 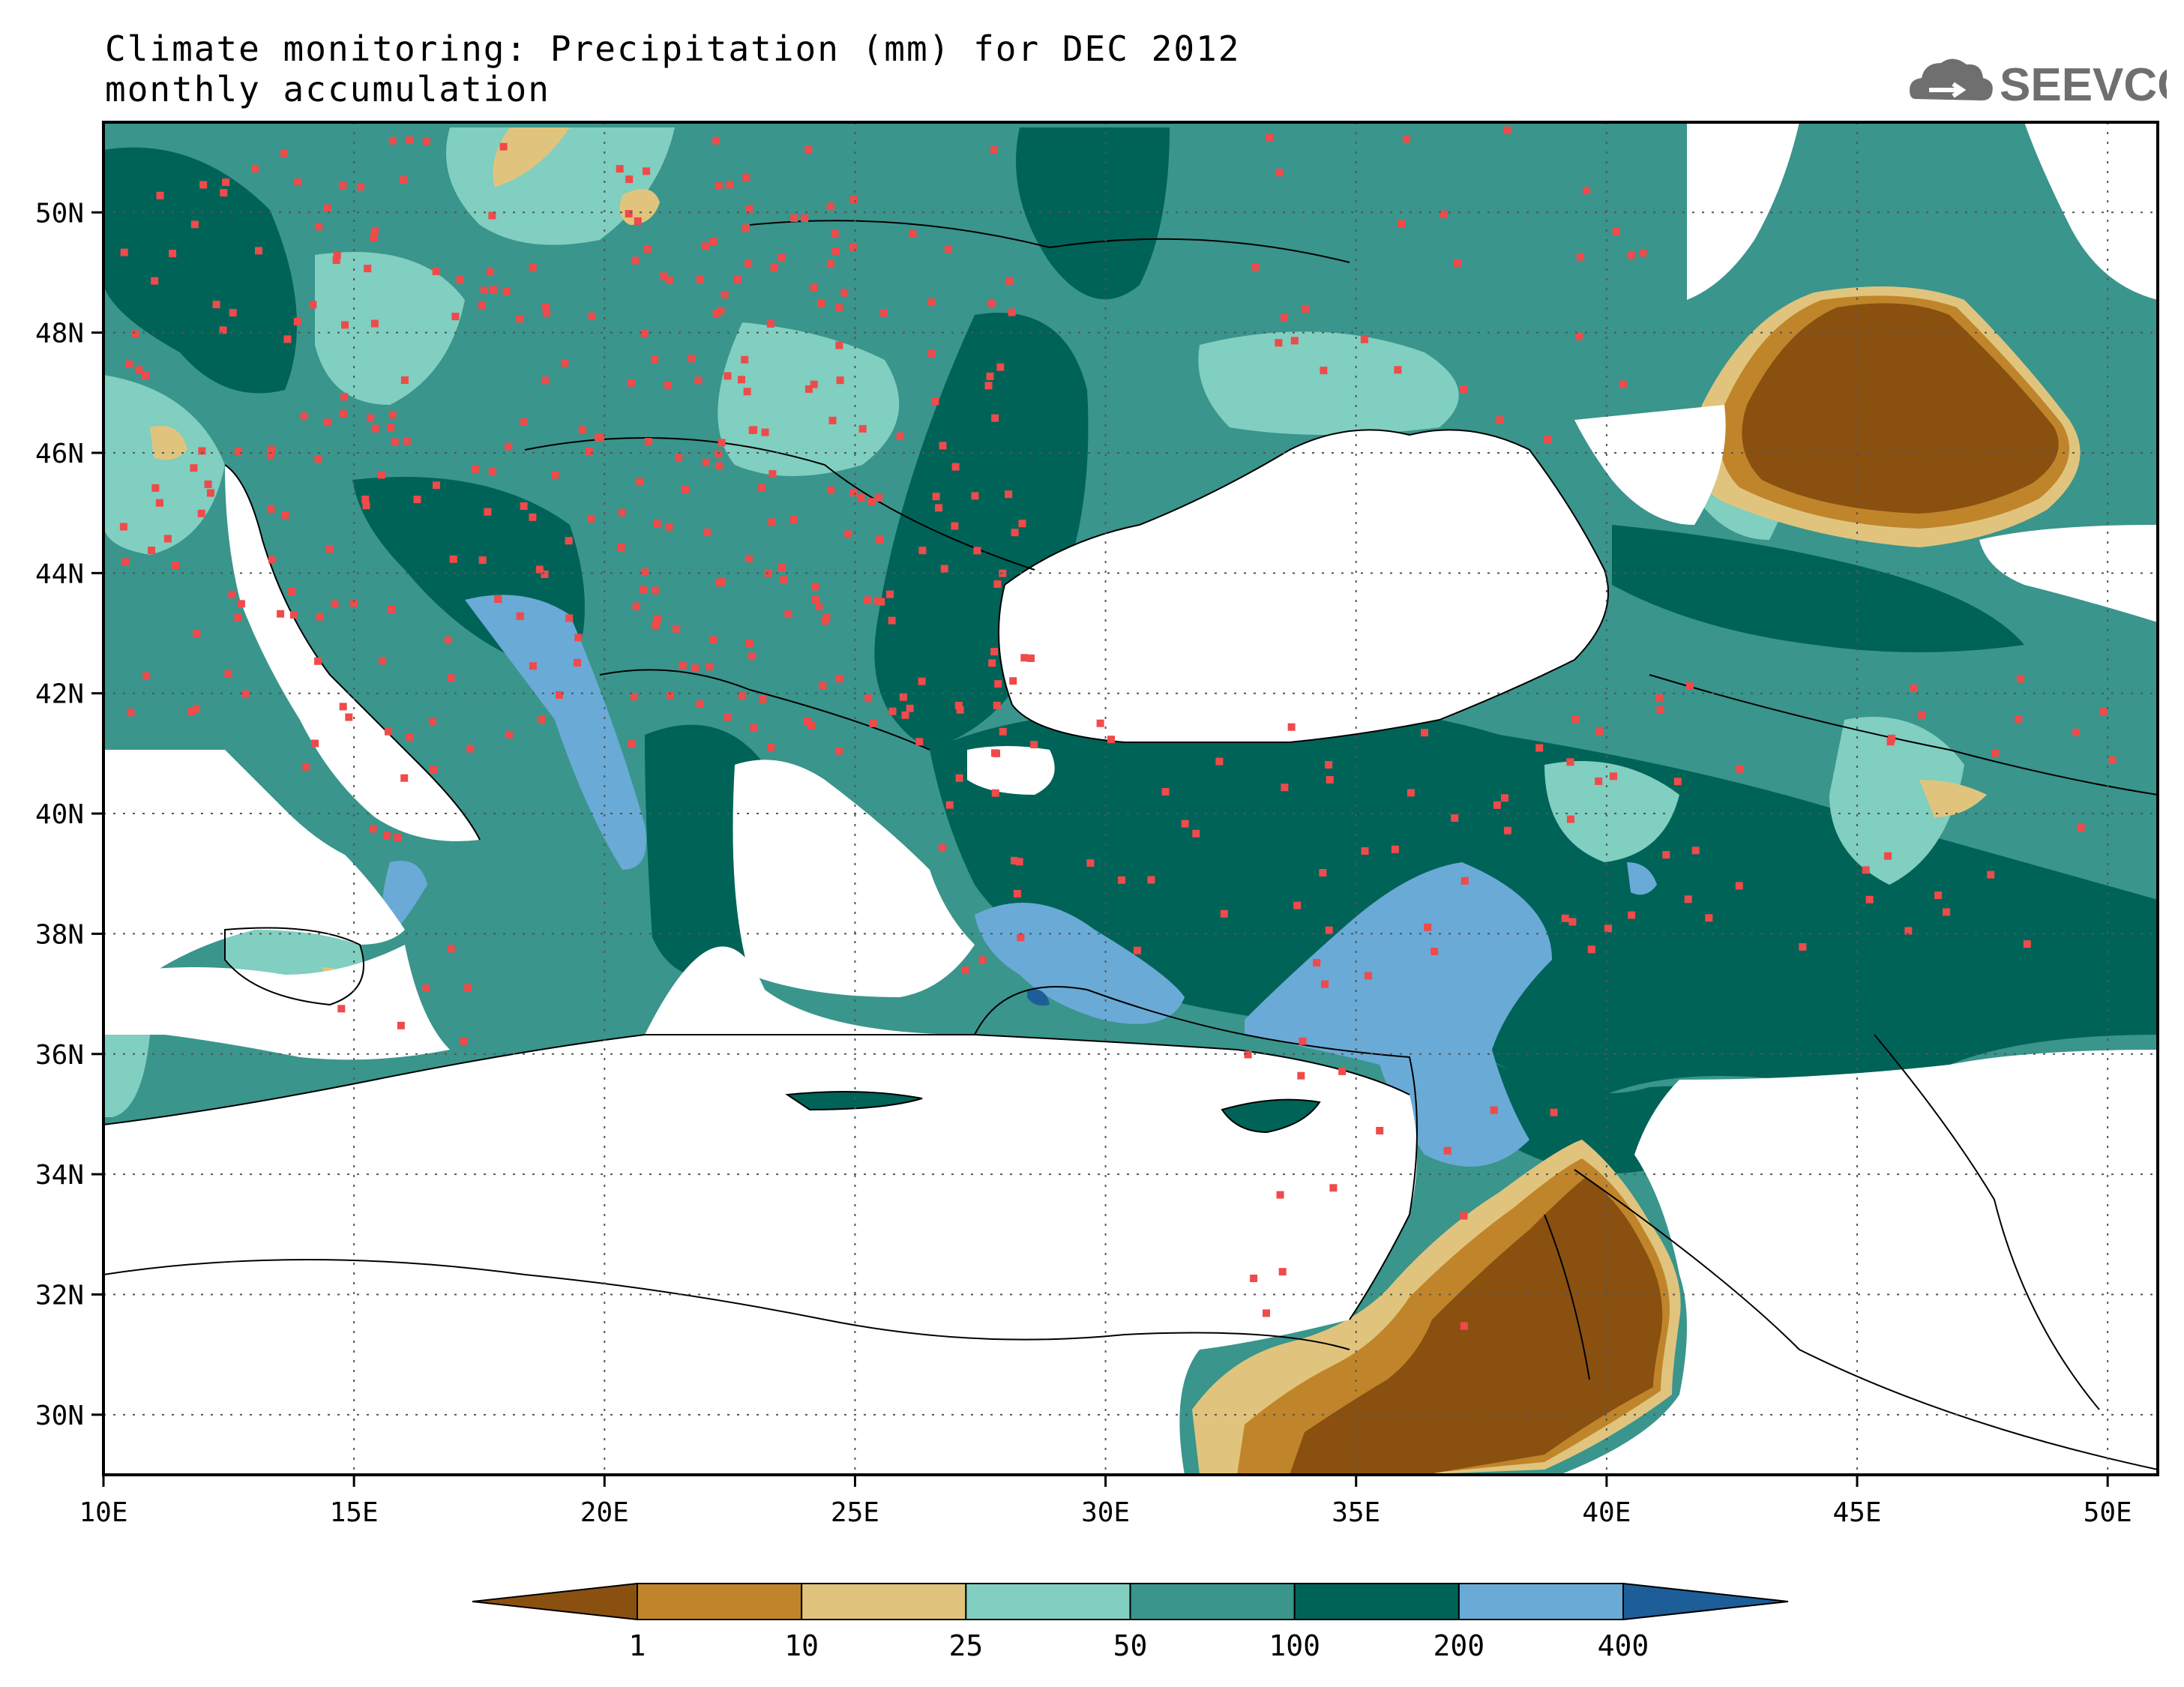 I want to click on latitude-tick-label: 40N, so click(x=59, y=814).